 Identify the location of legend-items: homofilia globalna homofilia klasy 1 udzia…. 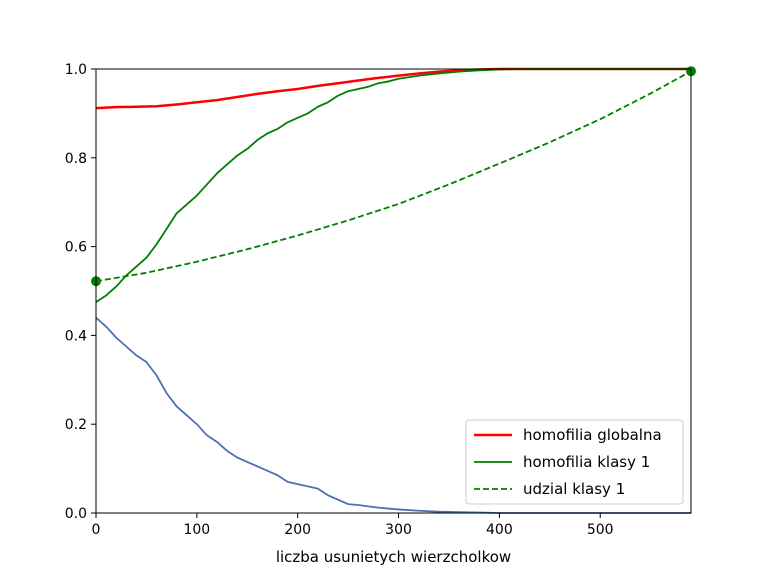
(568, 462).